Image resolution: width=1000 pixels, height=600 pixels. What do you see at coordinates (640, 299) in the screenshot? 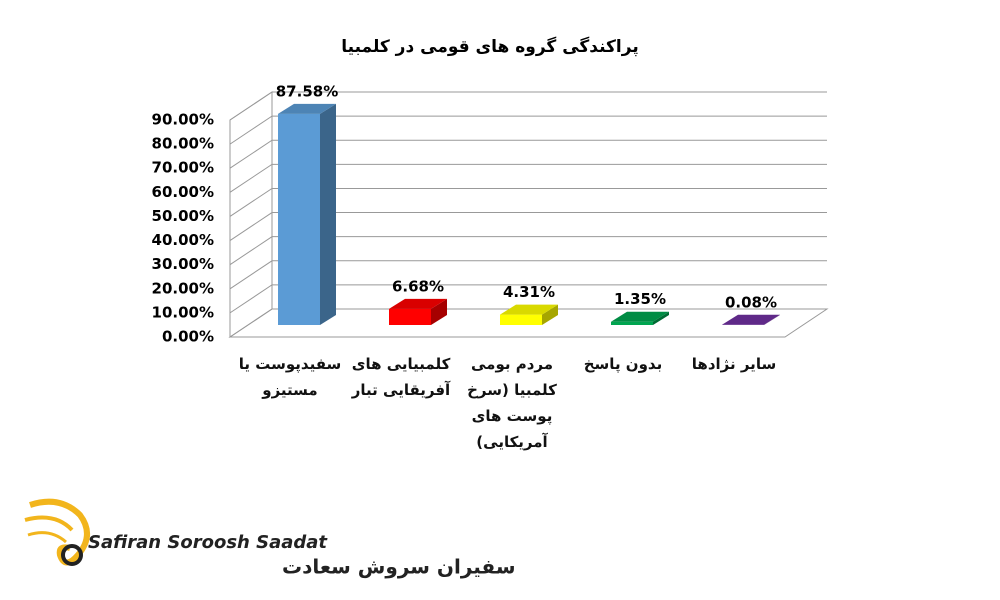
I see `value-label: 1.35%` at bounding box center [640, 299].